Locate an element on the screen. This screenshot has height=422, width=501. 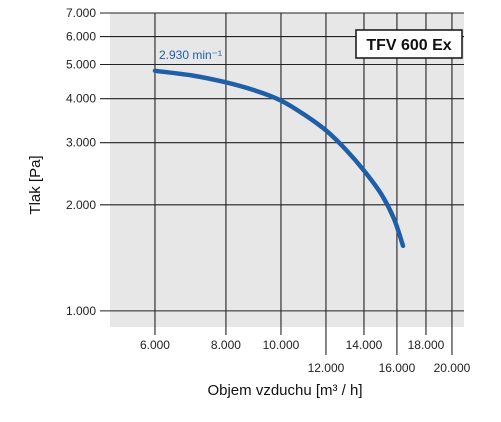
y-tick-label: 1.000 is located at coordinates (81, 311).